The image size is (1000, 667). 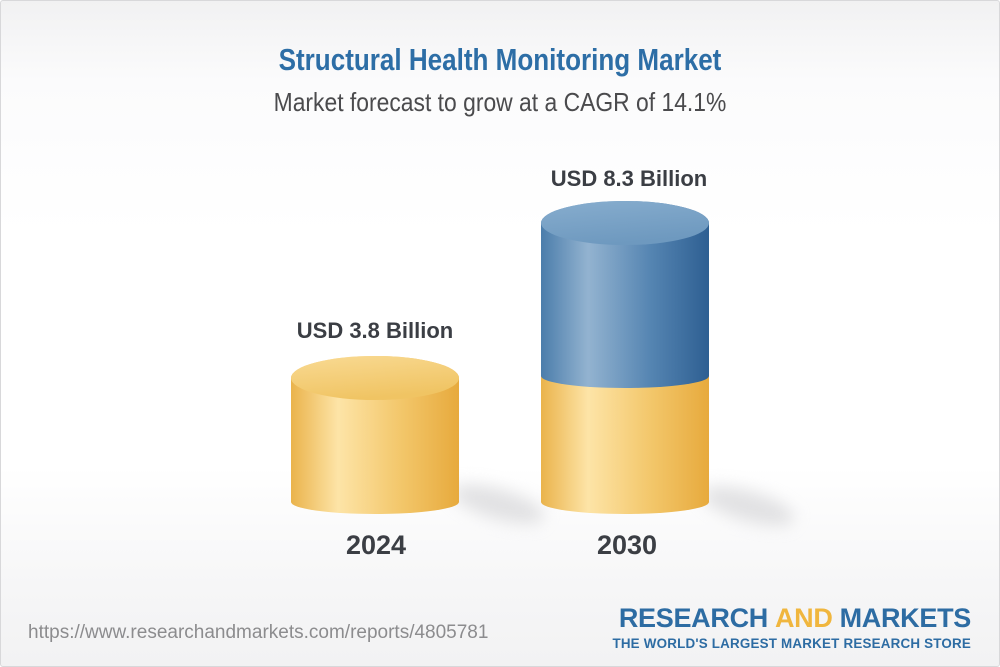 I want to click on bar-2024-top, so click(x=375, y=378).